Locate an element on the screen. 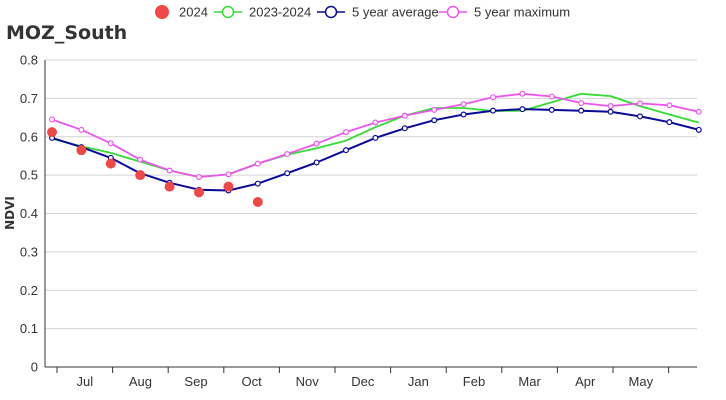 The image size is (726, 400). y-tick-label: 0.7 is located at coordinates (29, 98).